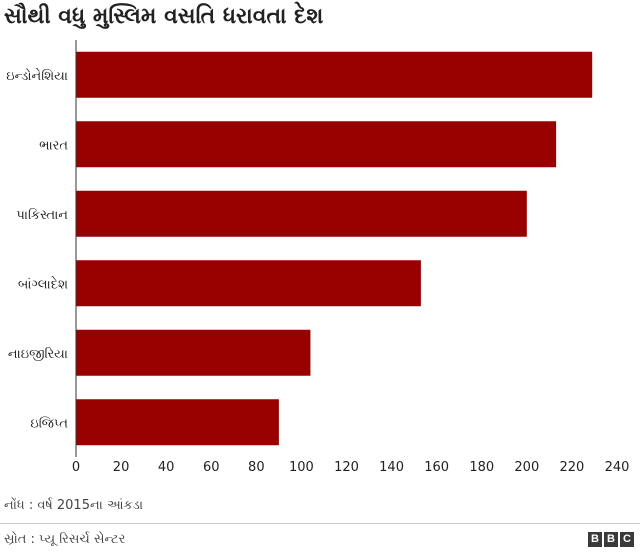 Image resolution: width=640 pixels, height=557 pixels. I want to click on category-label: ઇજિપ્ત, so click(49, 423).